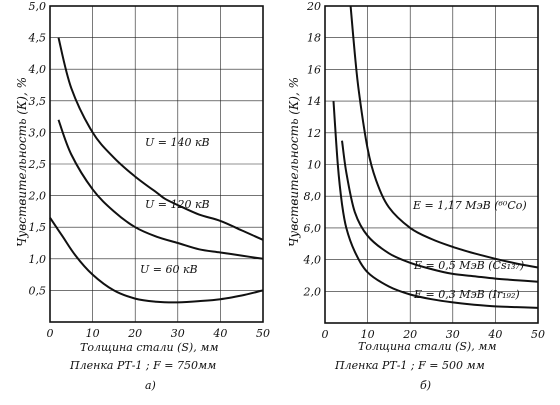 The image size is (560, 405). Describe the element at coordinates (314, 165) in the screenshot. I see `y-tick-label: 10` at that location.